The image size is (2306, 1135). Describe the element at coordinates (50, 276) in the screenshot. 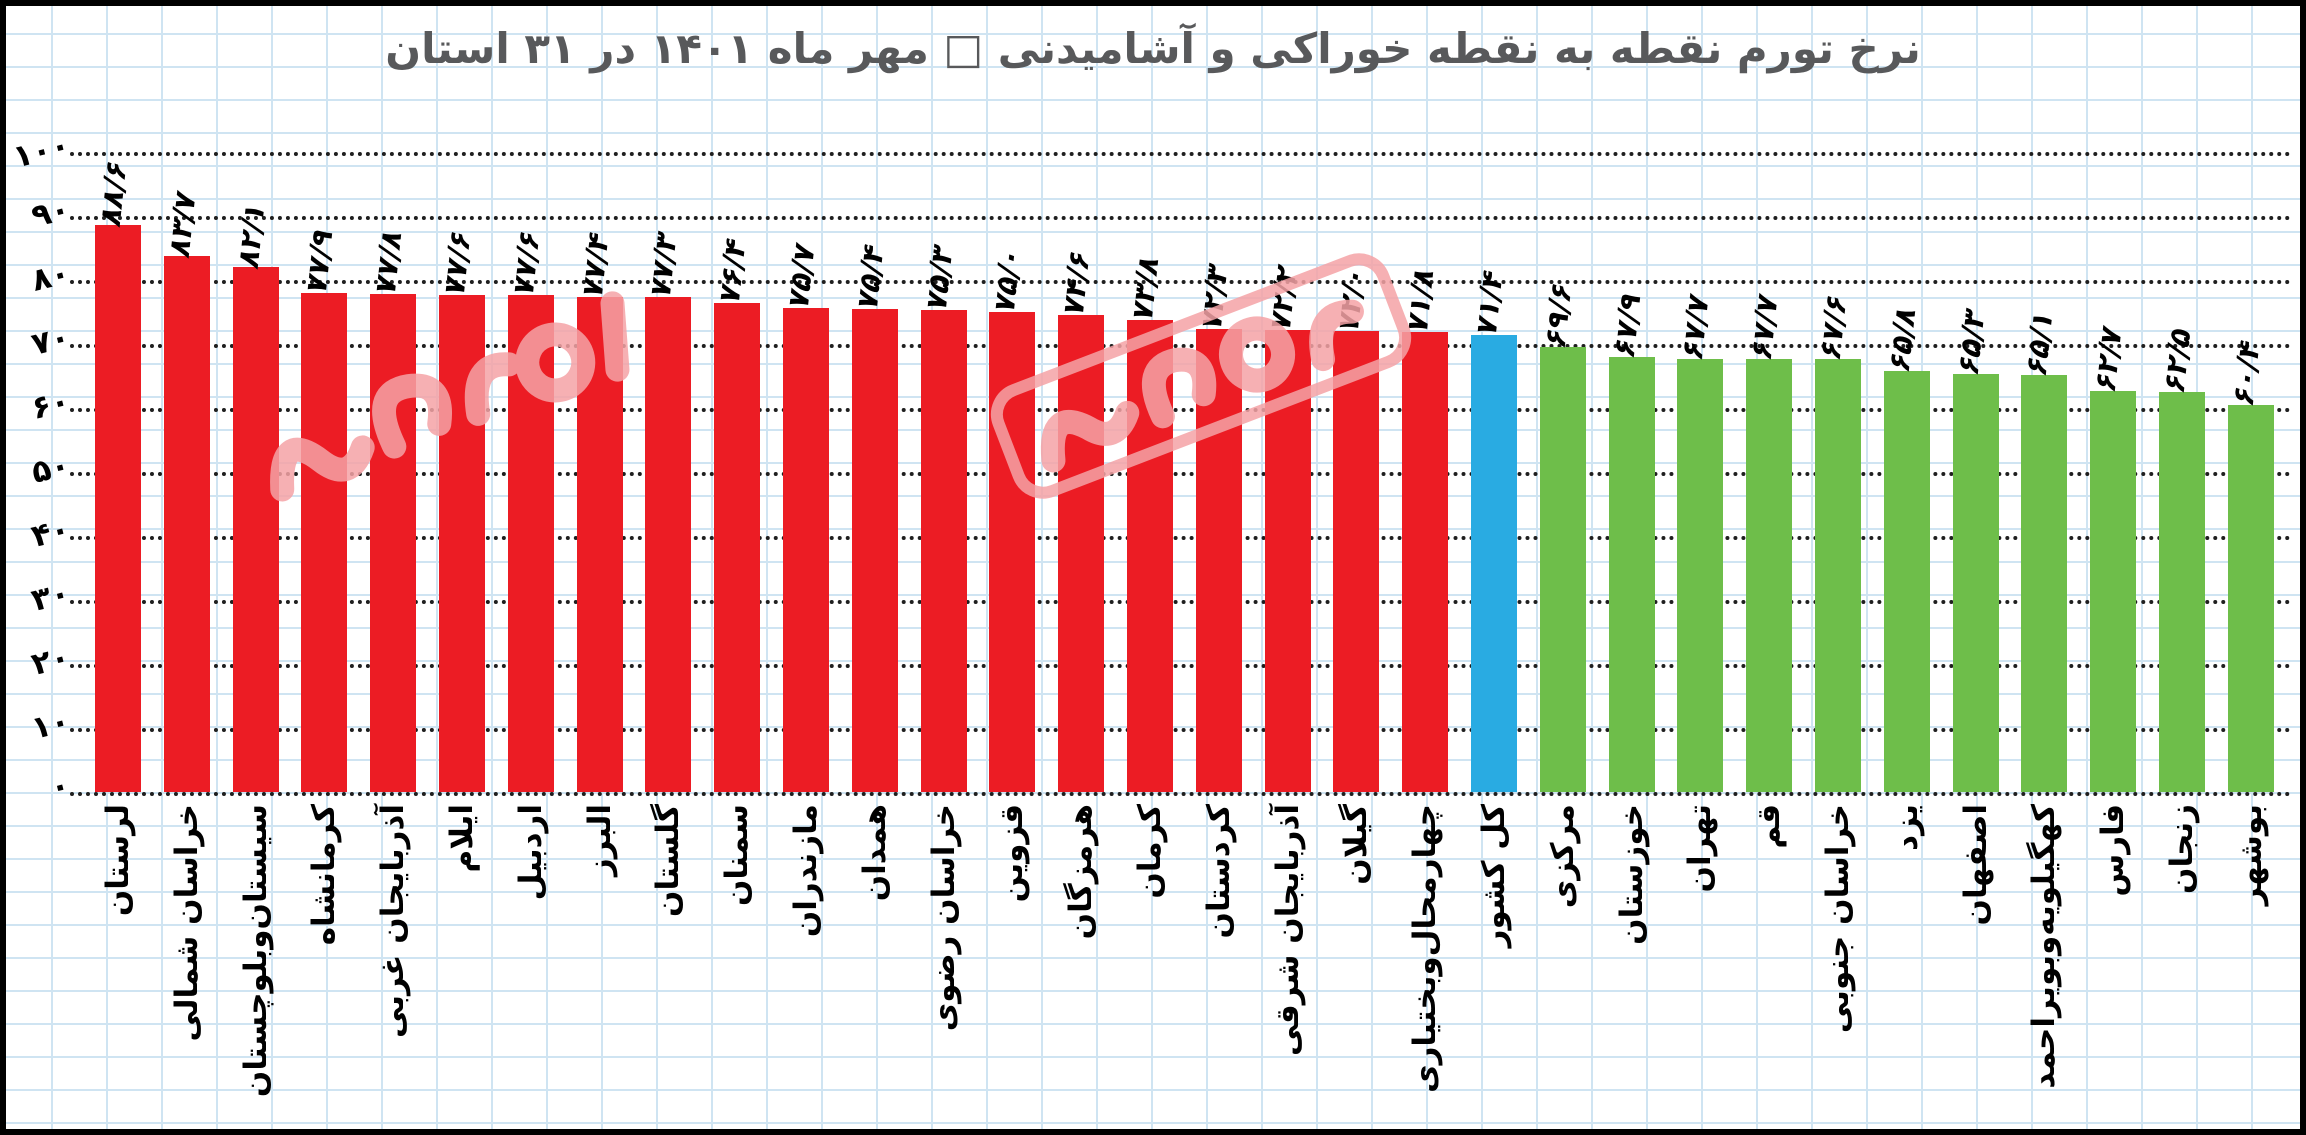

I see `y-axis-tick-label: ۸۰` at that location.